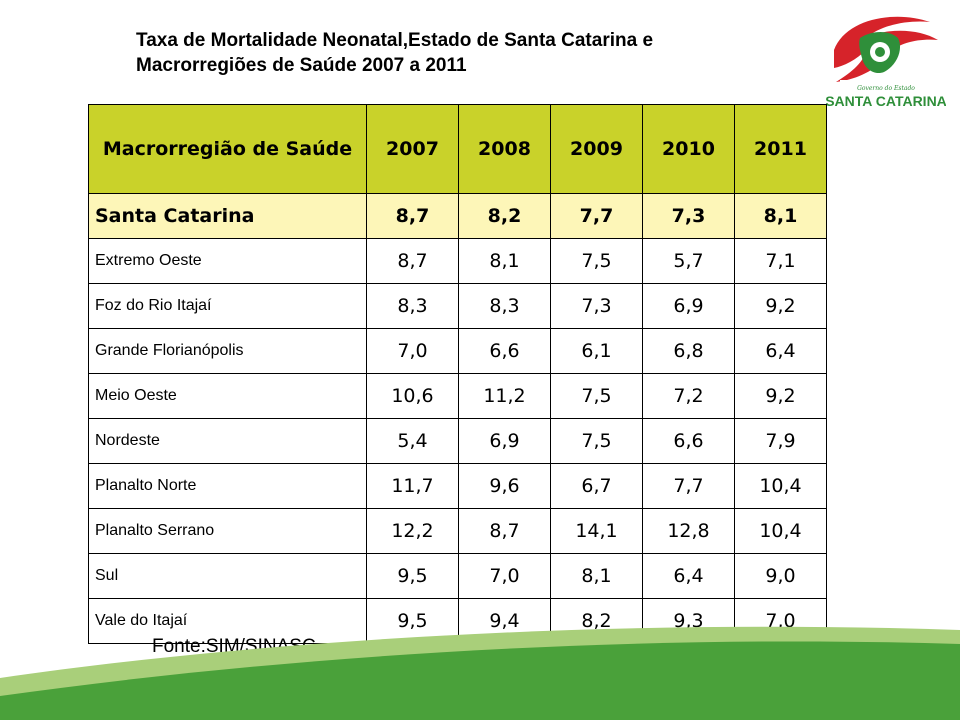 The width and height of the screenshot is (960, 720). I want to click on region-name-cell: Vale do Itajaí, so click(227, 621).